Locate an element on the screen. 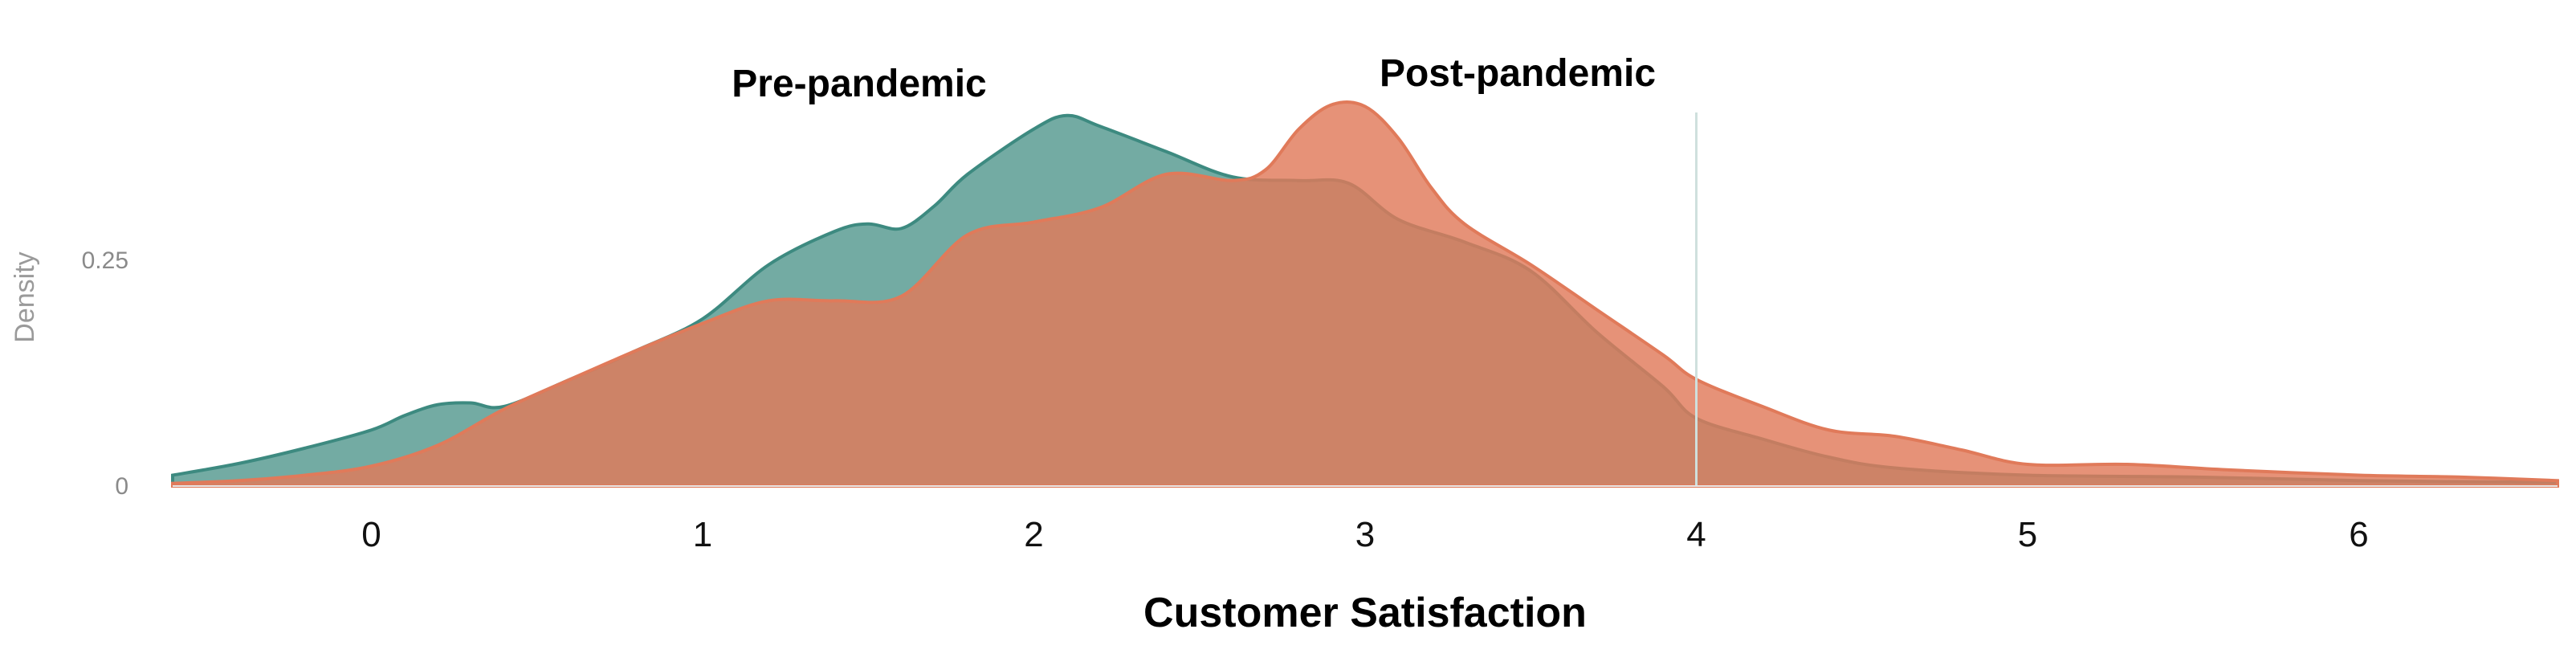  x-tick-label: 6 is located at coordinates (2358, 534).